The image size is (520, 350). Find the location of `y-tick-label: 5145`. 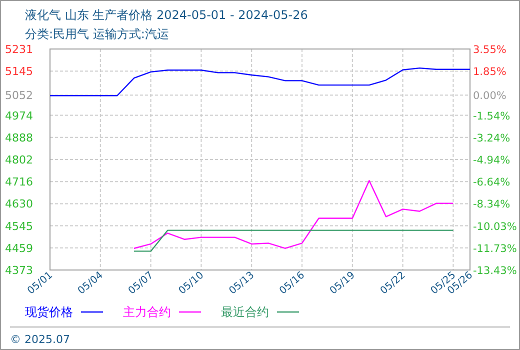

y-tick-label: 5145 is located at coordinates (19, 71).